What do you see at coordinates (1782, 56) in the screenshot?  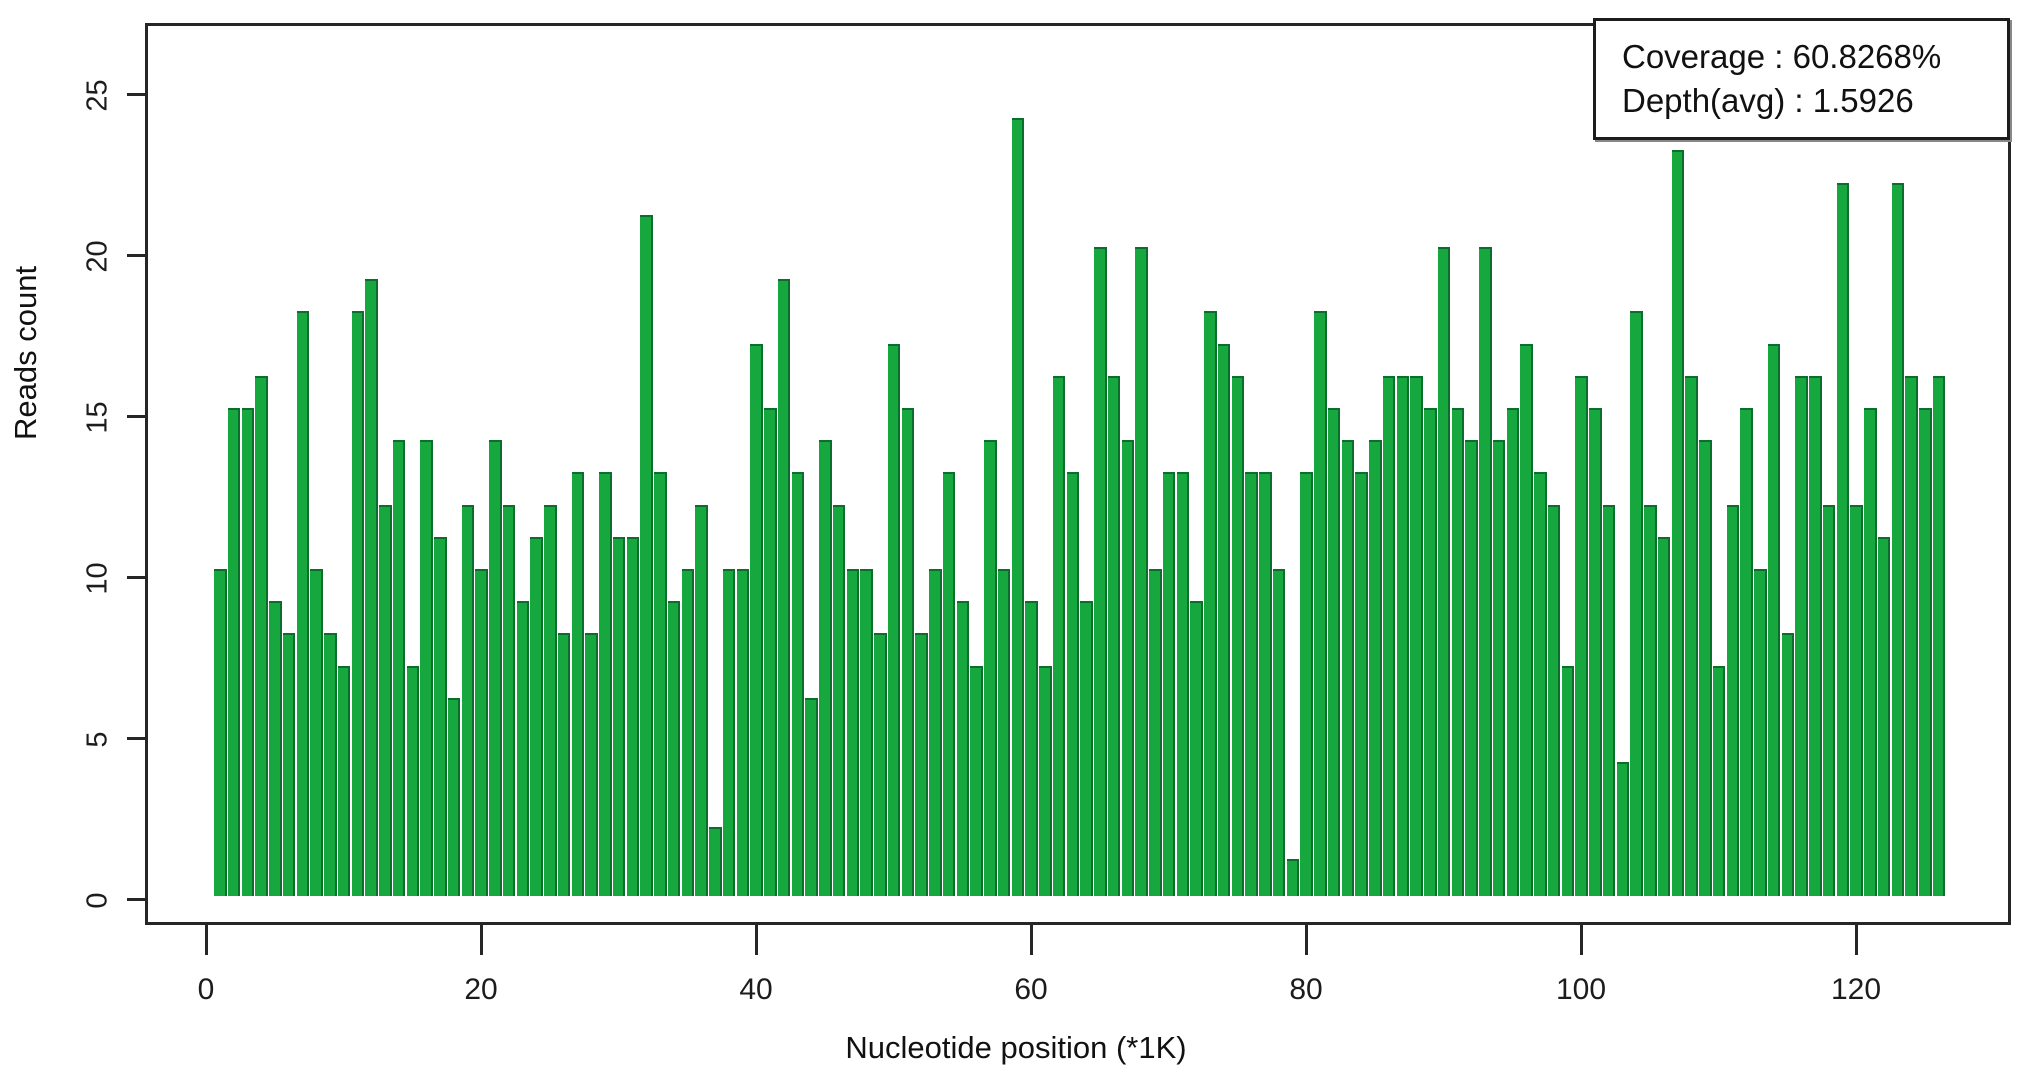 I see `legend-coverage: Coverage : 60.8268%` at bounding box center [1782, 56].